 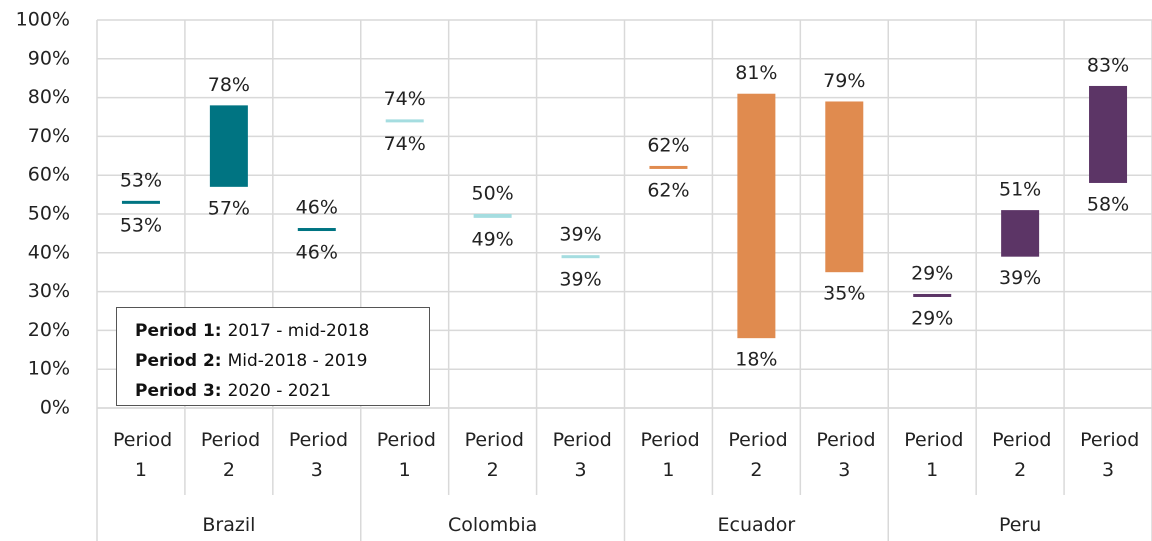 What do you see at coordinates (229, 85) in the screenshot?
I see `high-label: 78%` at bounding box center [229, 85].